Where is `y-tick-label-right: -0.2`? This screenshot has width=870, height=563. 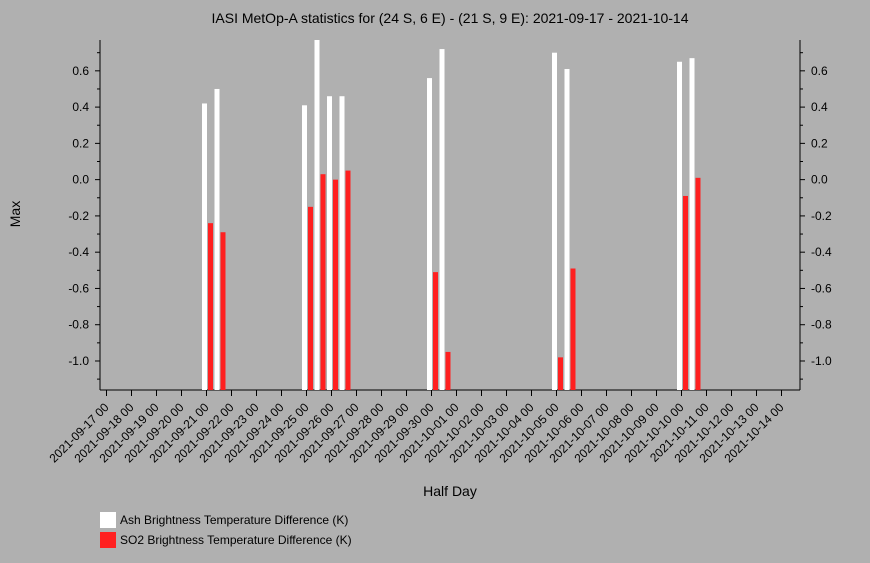 y-tick-label-right: -0.2 is located at coordinates (821, 216).